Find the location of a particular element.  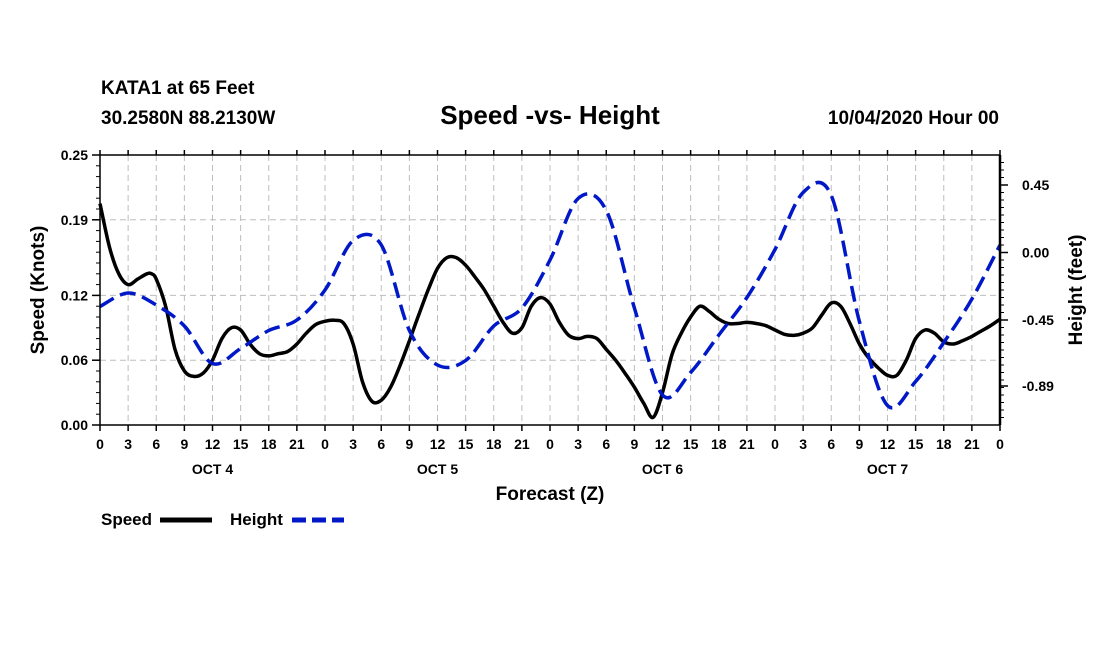

datetime-label: 10/04/2020 Hour 00 is located at coordinates (913, 118).